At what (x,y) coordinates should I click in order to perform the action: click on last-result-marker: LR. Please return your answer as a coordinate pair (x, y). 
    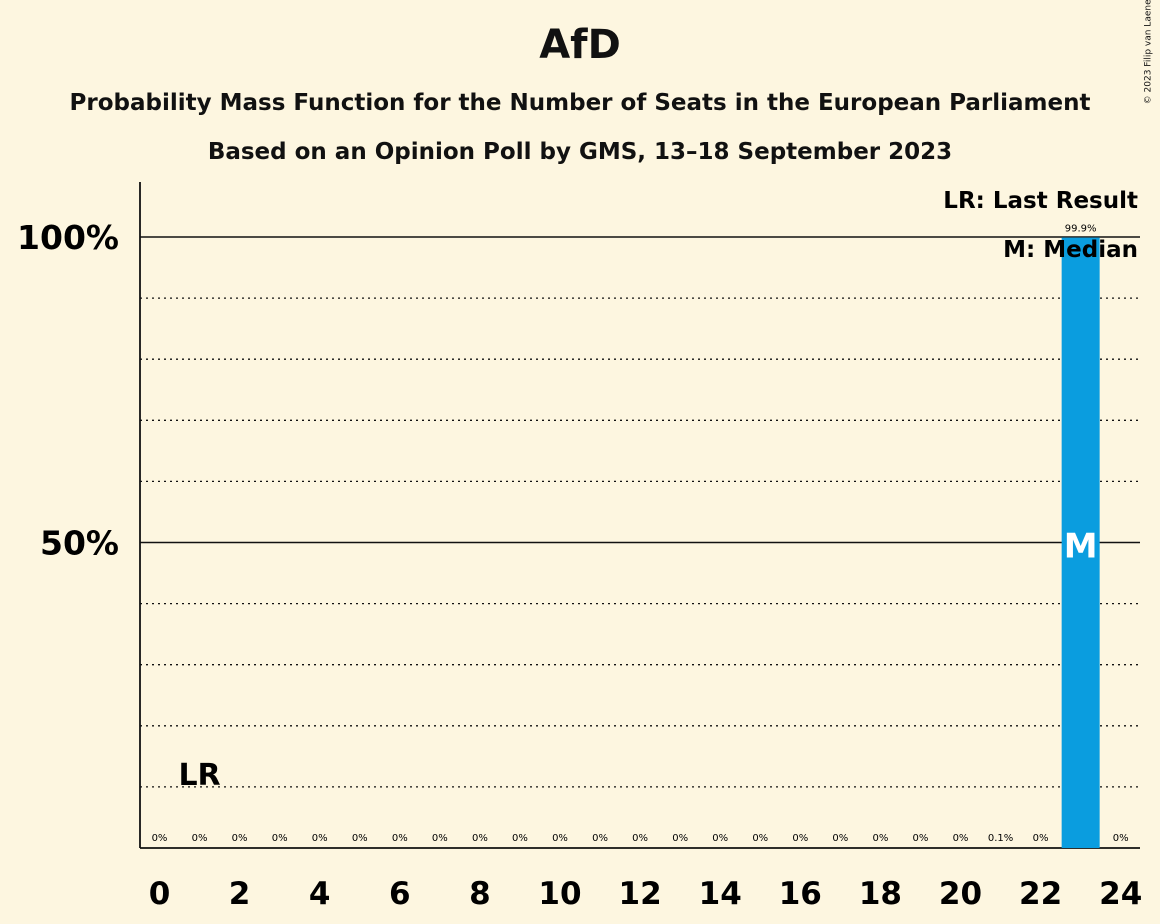
    Looking at the image, I should click on (199, 775).